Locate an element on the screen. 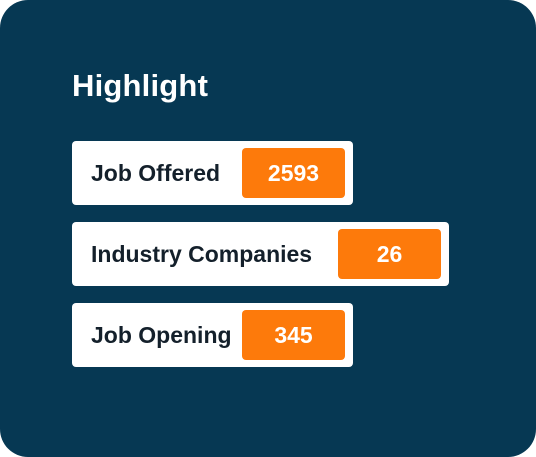 Image resolution: width=536 pixels, height=457 pixels. stat-job-opening: Job Opening 345 is located at coordinates (212, 335).